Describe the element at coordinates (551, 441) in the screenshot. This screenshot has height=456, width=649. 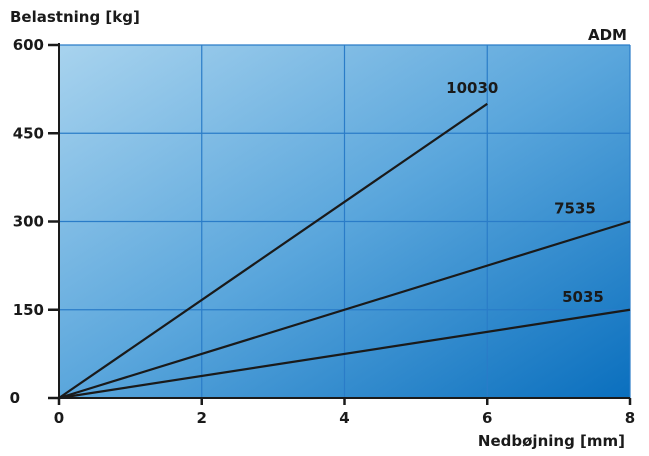
I see `x-axis-title: Nedbøjning [mm]` at that location.